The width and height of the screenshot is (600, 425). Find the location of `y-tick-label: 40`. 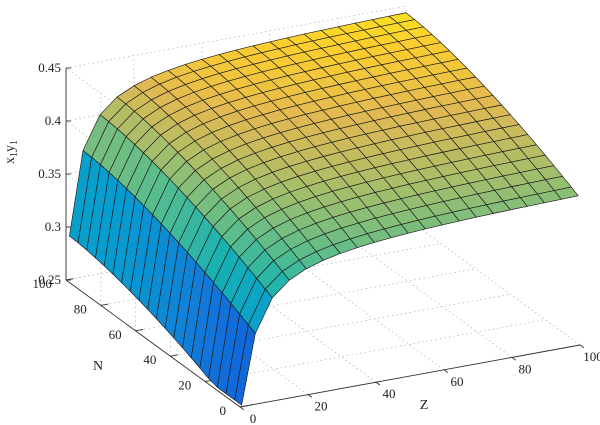

y-tick-label: 40 is located at coordinates (149, 359).